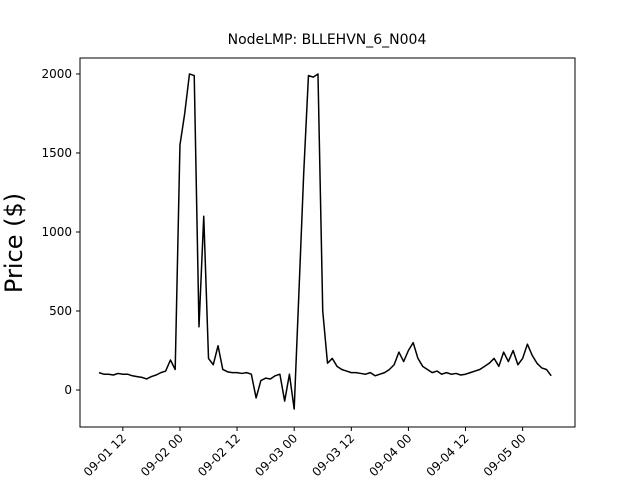 The image size is (640, 480). I want to click on y-tick-label: 0, so click(68, 390).